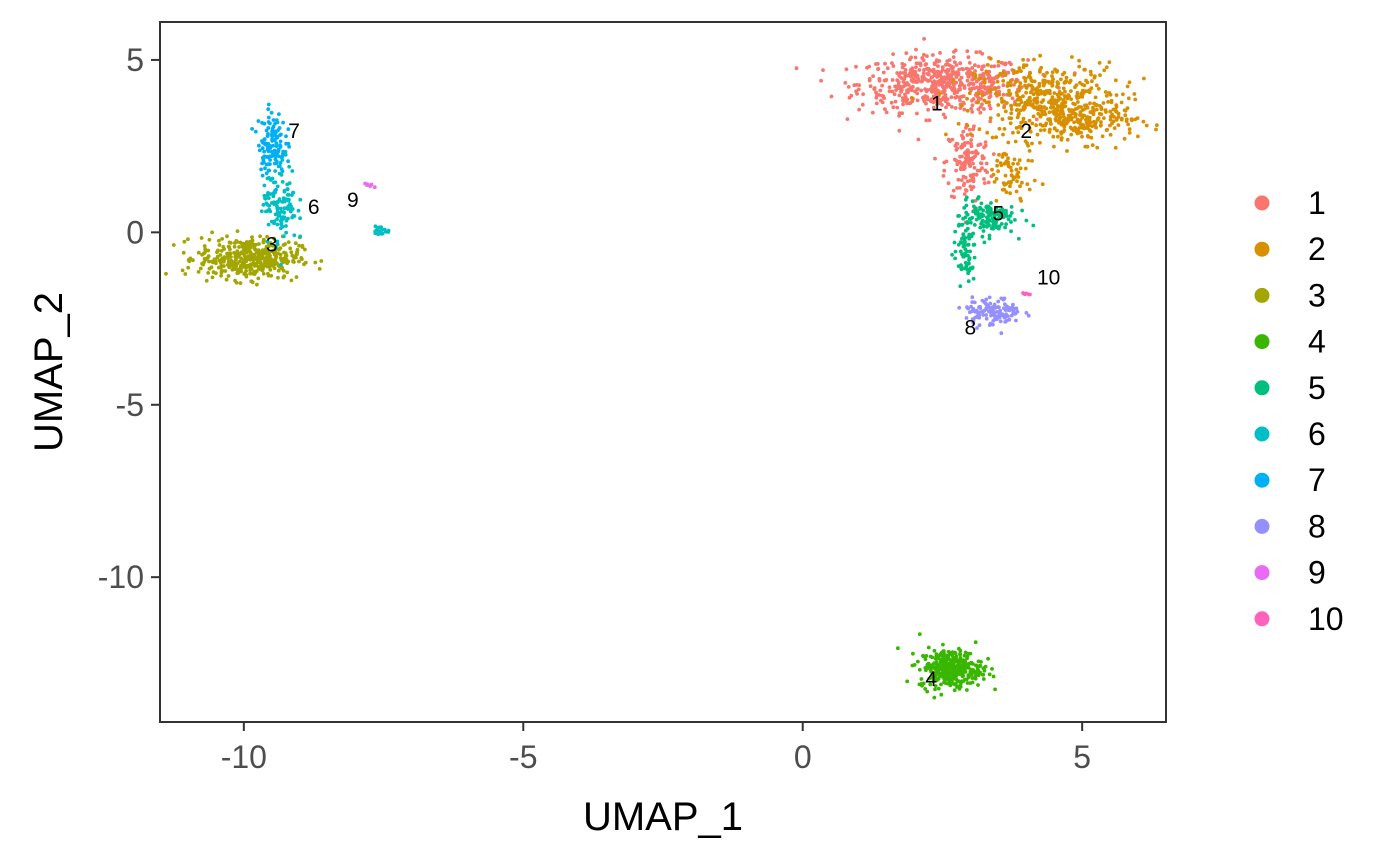 The width and height of the screenshot is (1400, 865). I want to click on x-axis: -10 -5 0 5, so click(656, 748).